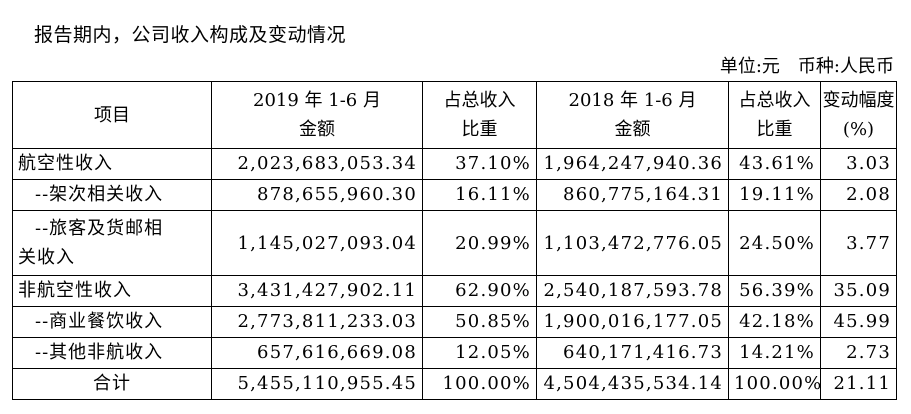 The width and height of the screenshot is (911, 414). I want to click on change-pct: 3.03, so click(858, 164).